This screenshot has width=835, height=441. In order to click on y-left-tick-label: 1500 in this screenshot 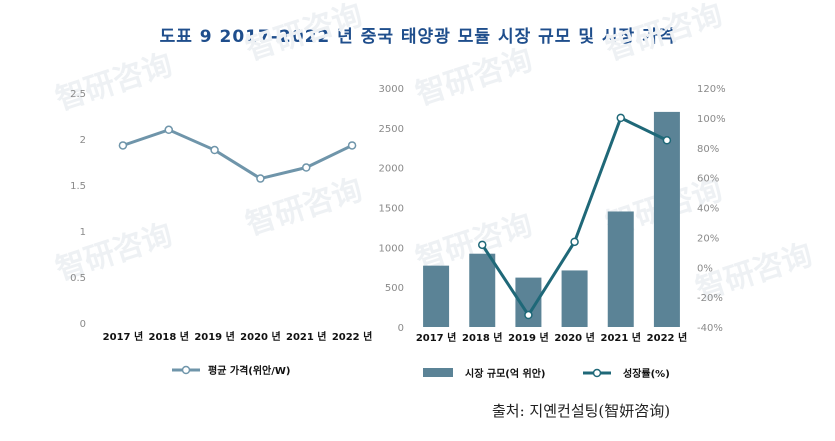, I will do `click(391, 209)`.